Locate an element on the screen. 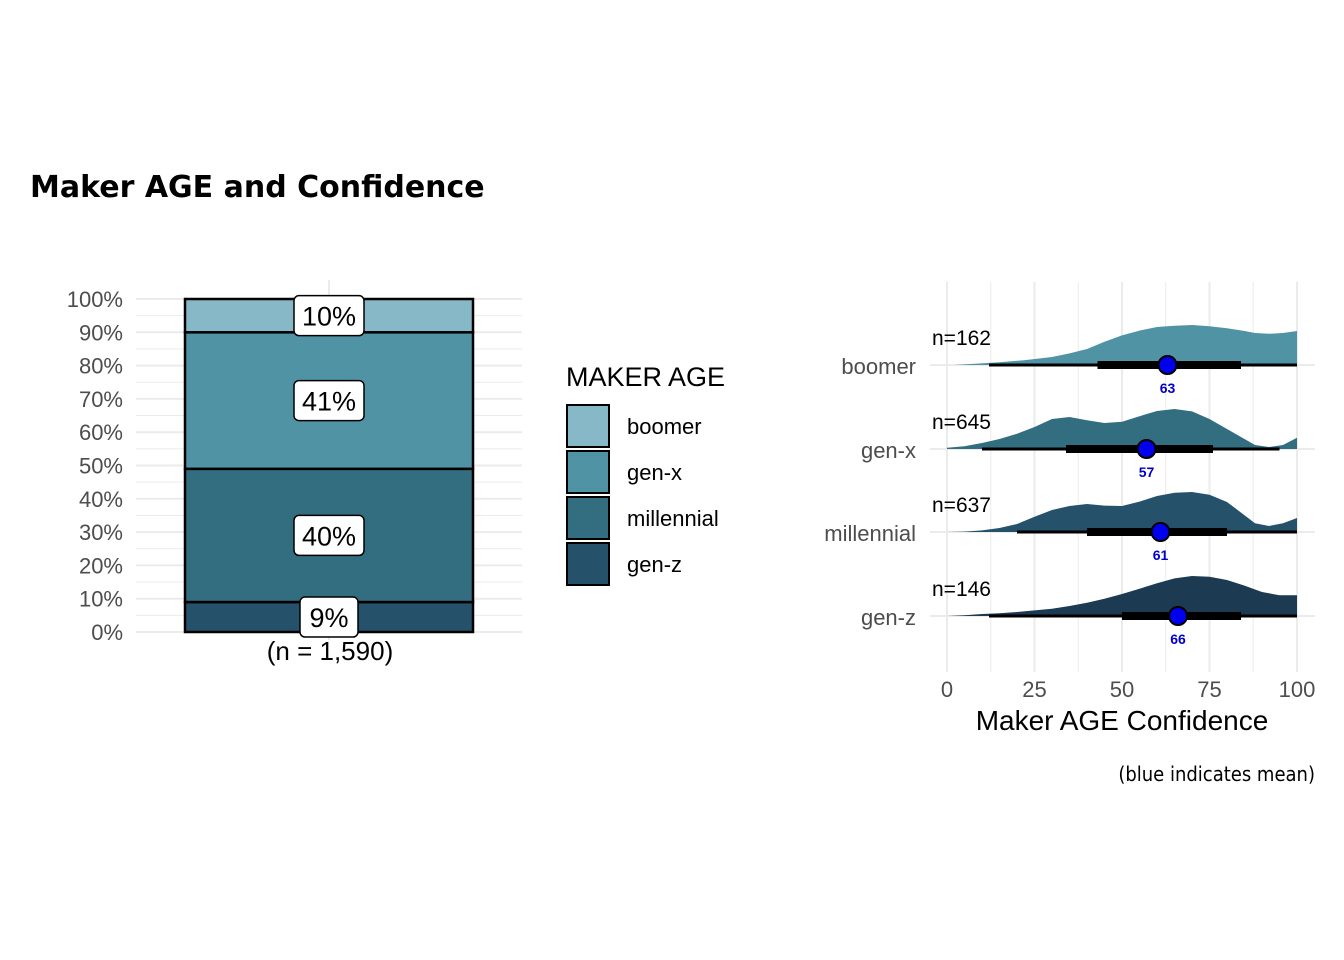  ridge-group-gen-x: 57 n=645 gen-x is located at coordinates (1079, 444).